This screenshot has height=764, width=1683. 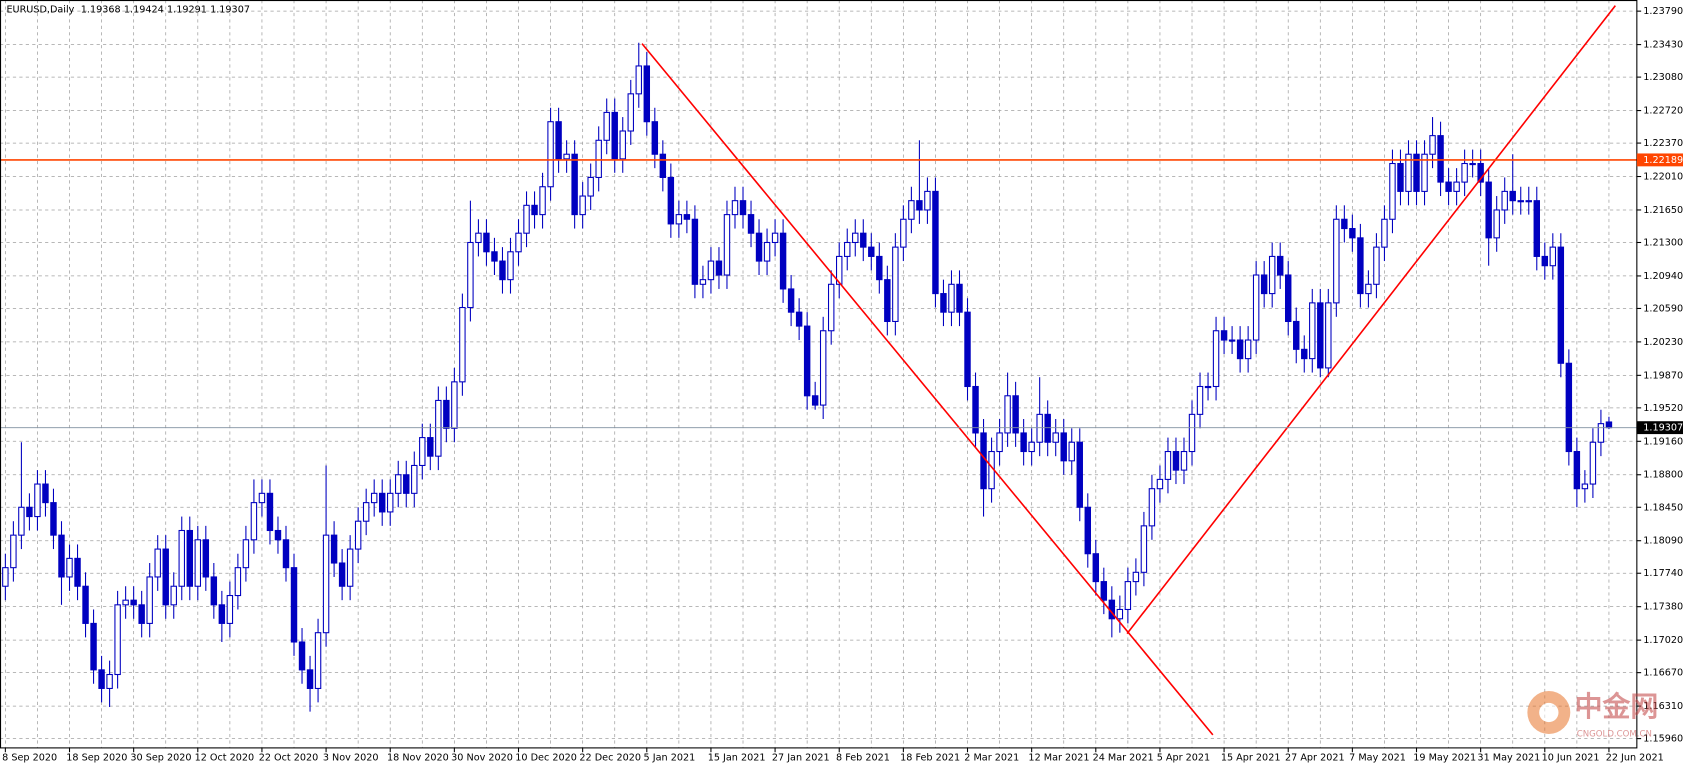 What do you see at coordinates (230, 10) in the screenshot?
I see `header-close: 1.19307` at bounding box center [230, 10].